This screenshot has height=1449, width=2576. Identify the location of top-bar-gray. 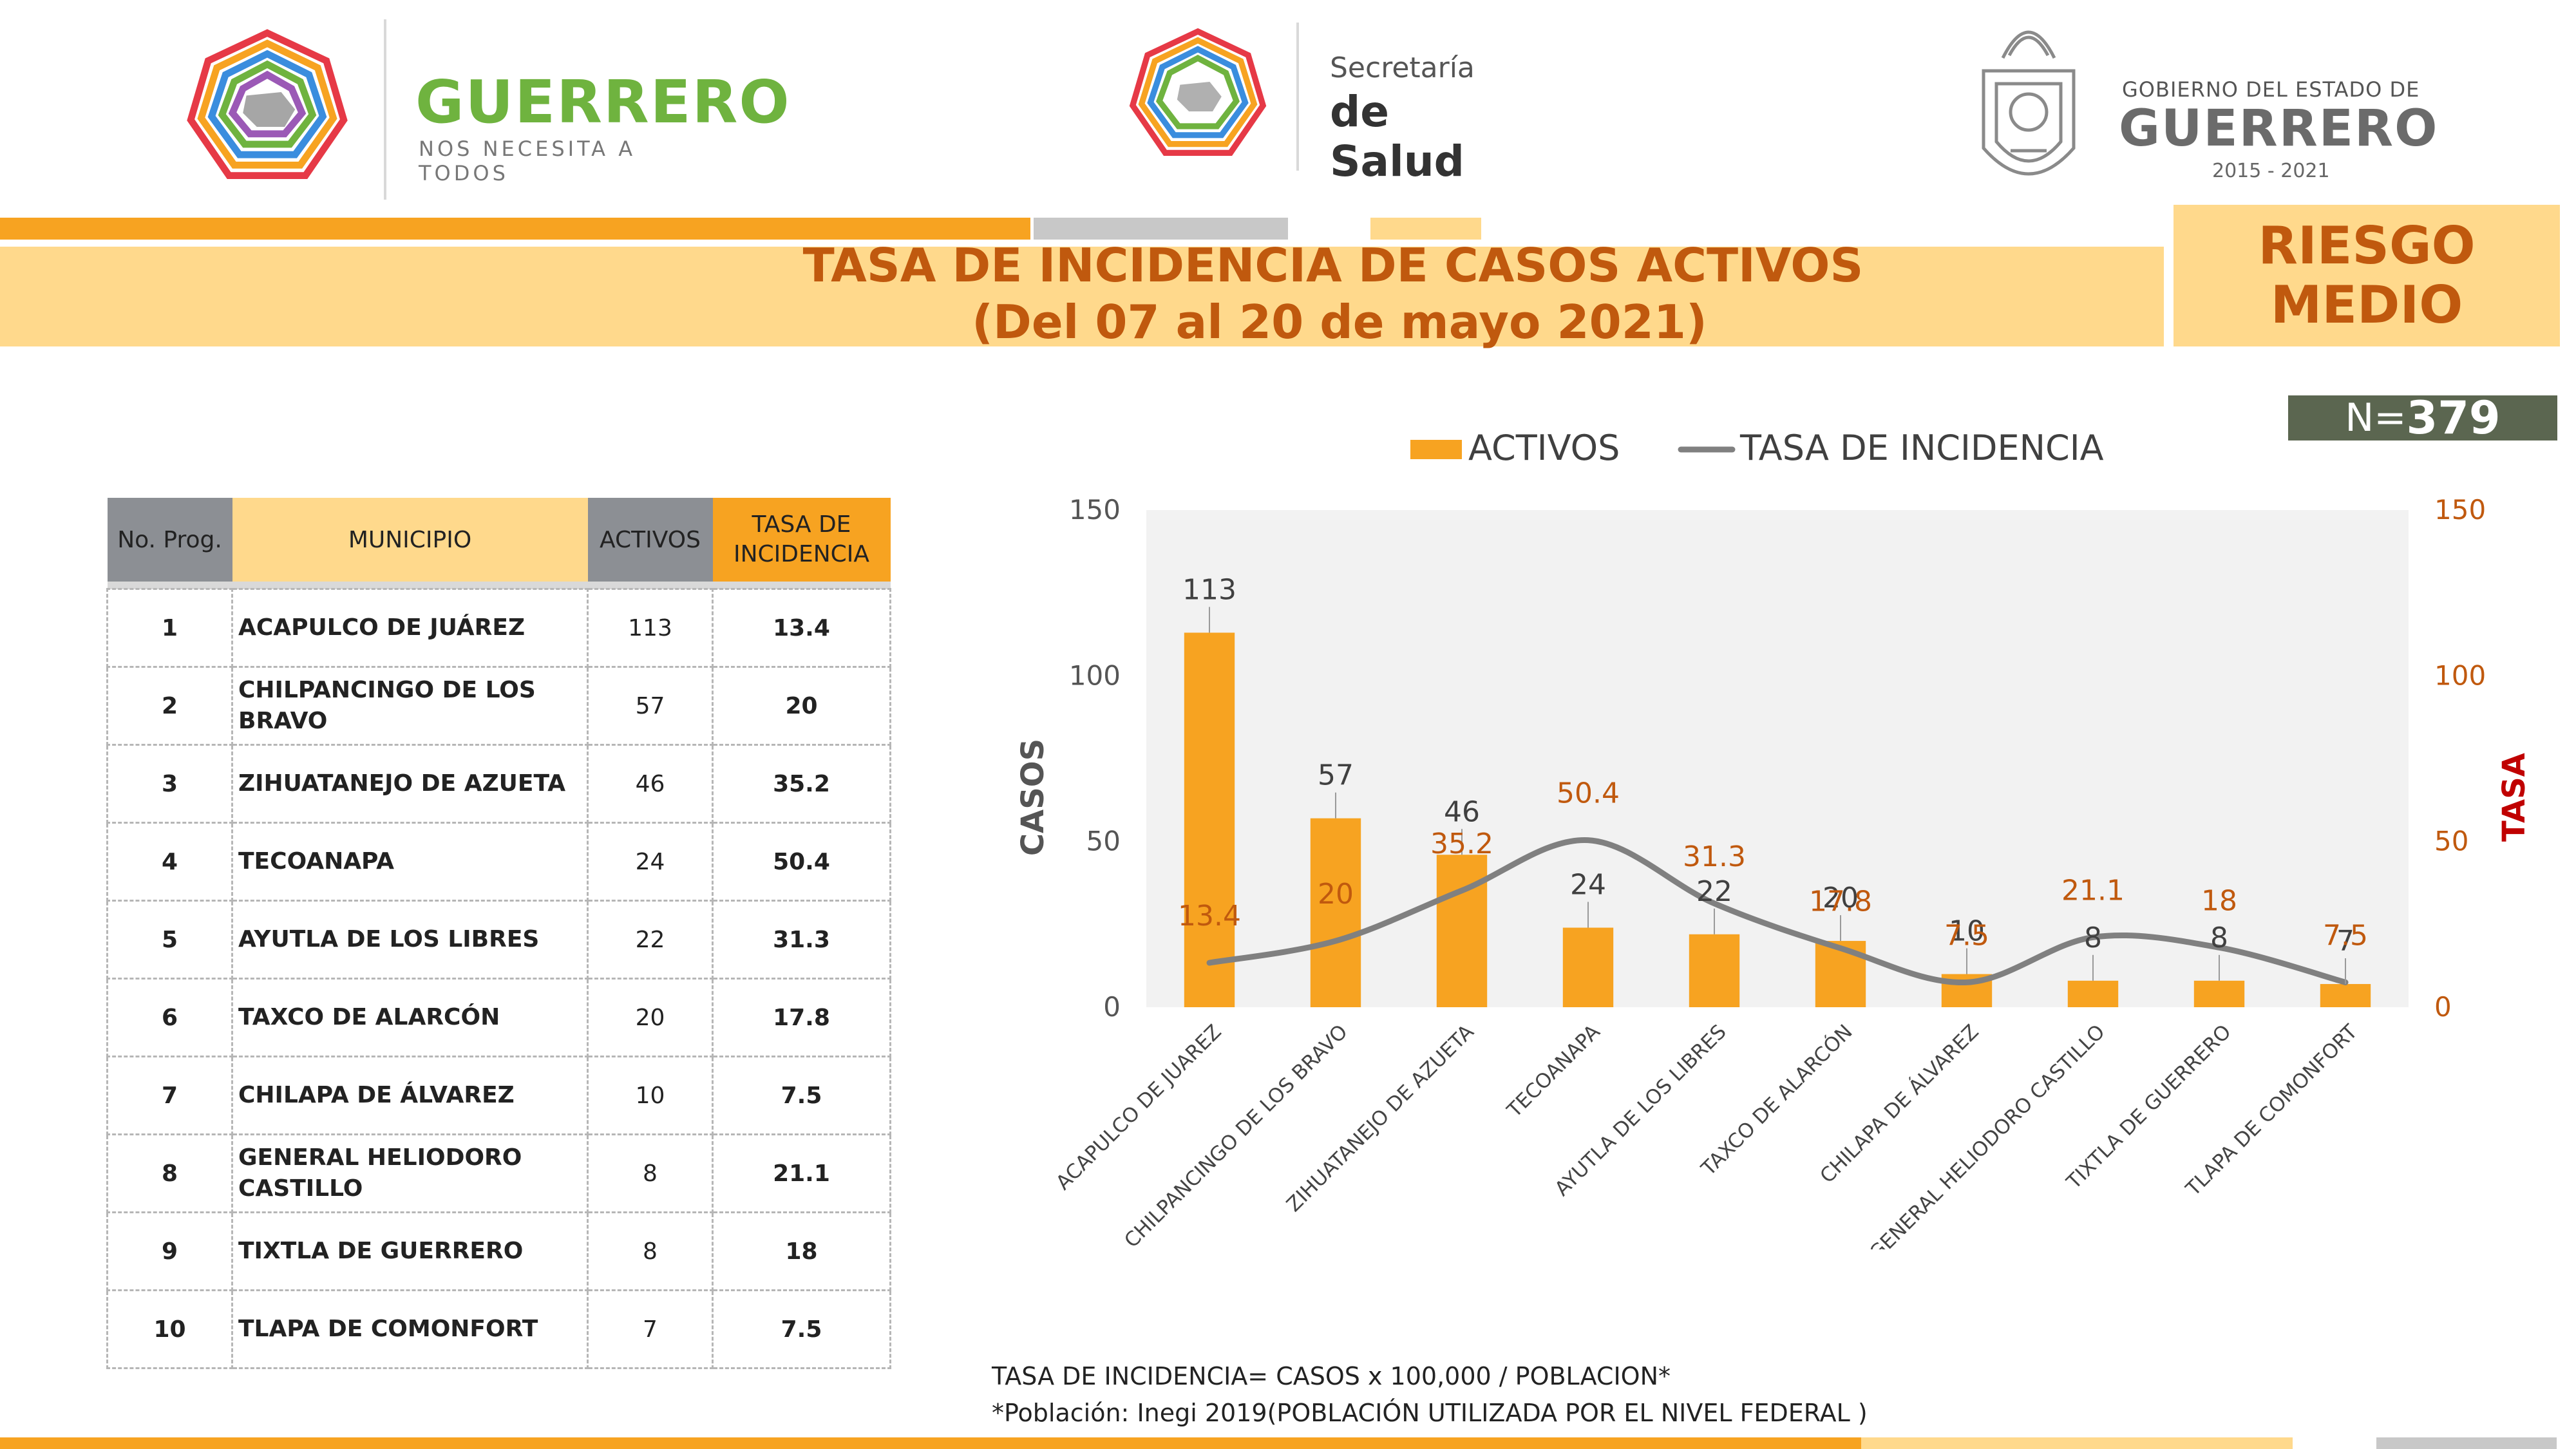
(1161, 229).